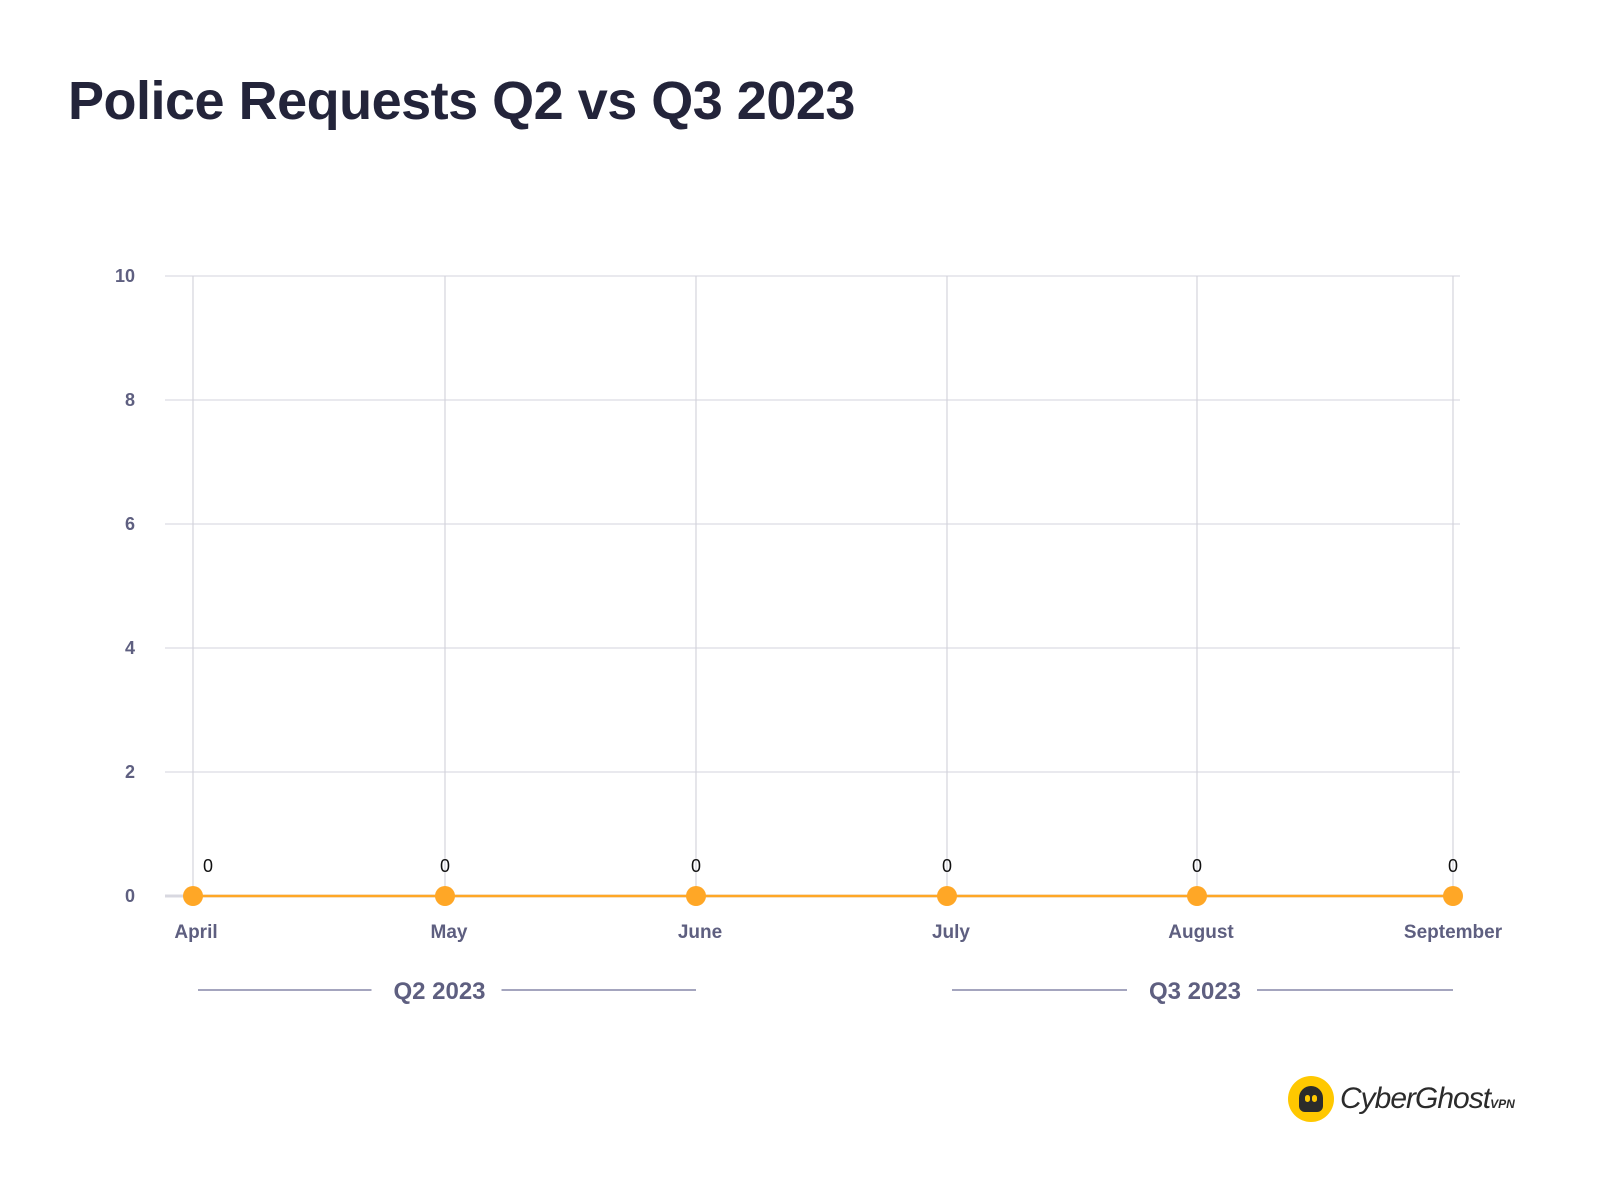 This screenshot has width=1600, height=1200. Describe the element at coordinates (130, 524) in the screenshot. I see `y-tick-label: 6` at that location.